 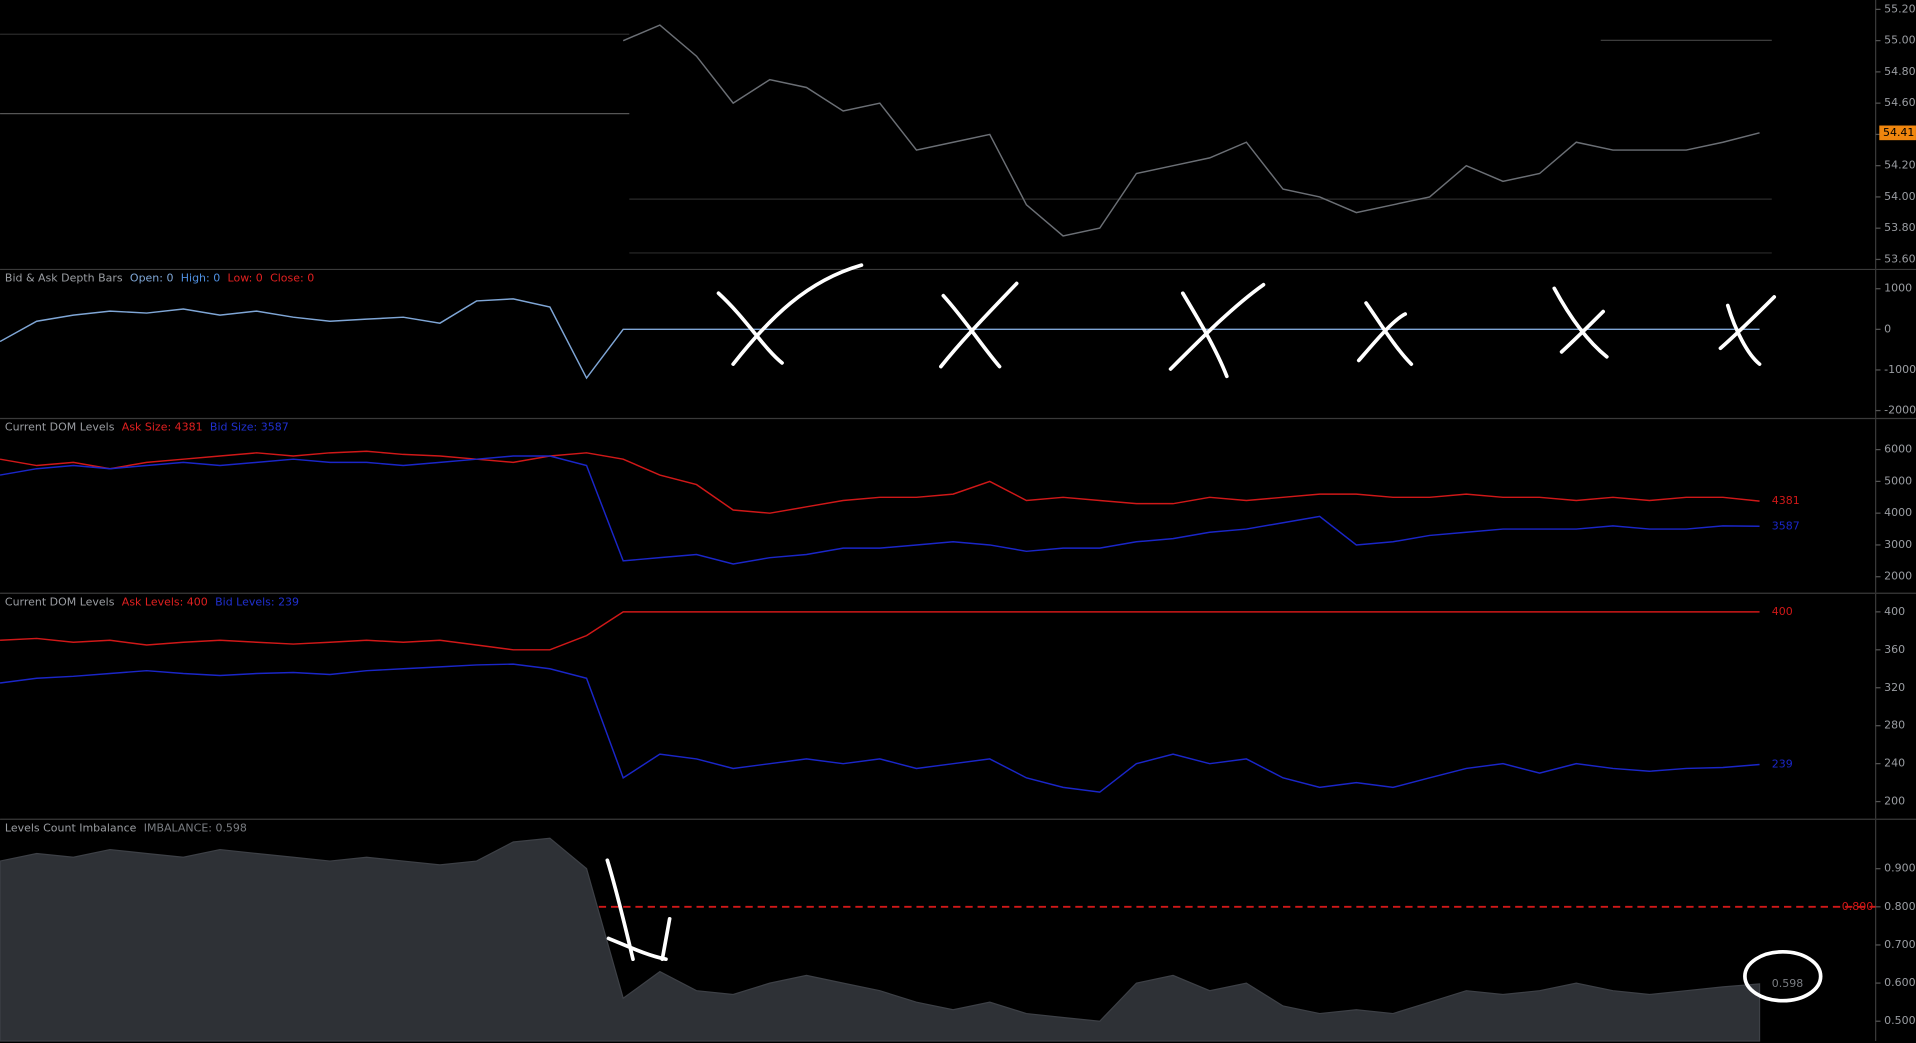 What do you see at coordinates (1894, 649) in the screenshot?
I see `y-tick-label: 360` at bounding box center [1894, 649].